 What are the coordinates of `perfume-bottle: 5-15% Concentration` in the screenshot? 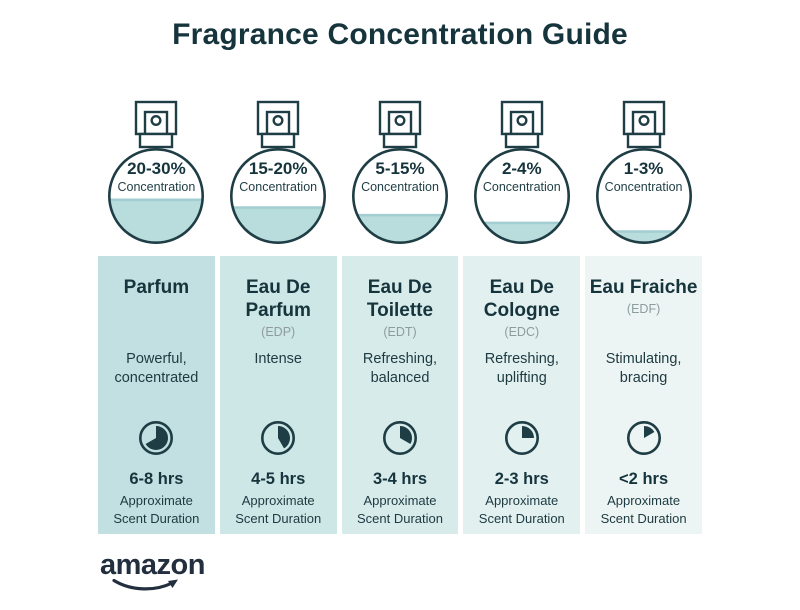 It's located at (400, 173).